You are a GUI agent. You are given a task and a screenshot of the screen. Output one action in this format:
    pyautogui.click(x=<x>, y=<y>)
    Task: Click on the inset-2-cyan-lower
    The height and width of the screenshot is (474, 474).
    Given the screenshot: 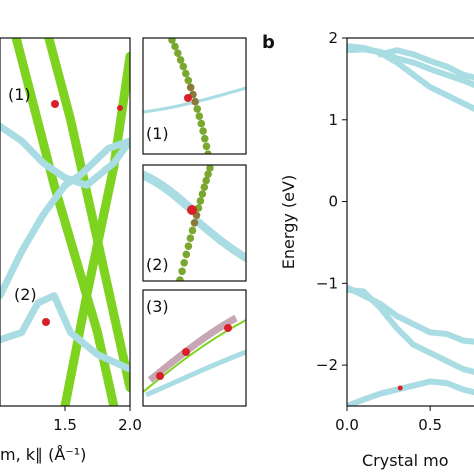 What is the action you would take?
    pyautogui.click(x=220, y=240)
    